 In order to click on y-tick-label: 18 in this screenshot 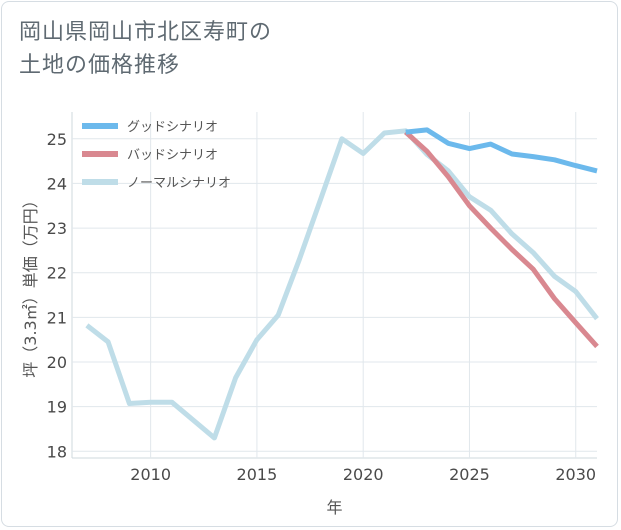, I will do `click(57, 451)`.